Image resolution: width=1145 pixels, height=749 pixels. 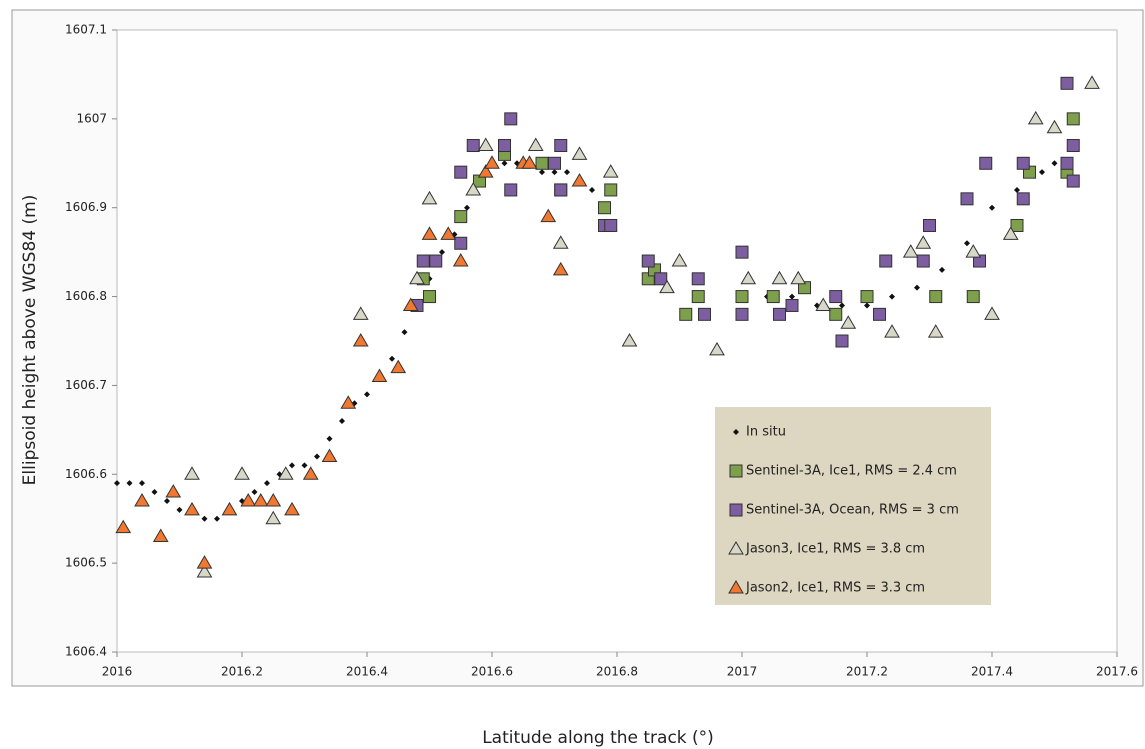 I want to click on legend-label: Jason3, Ice1, RMS = 3.8 cm, so click(x=835, y=549).